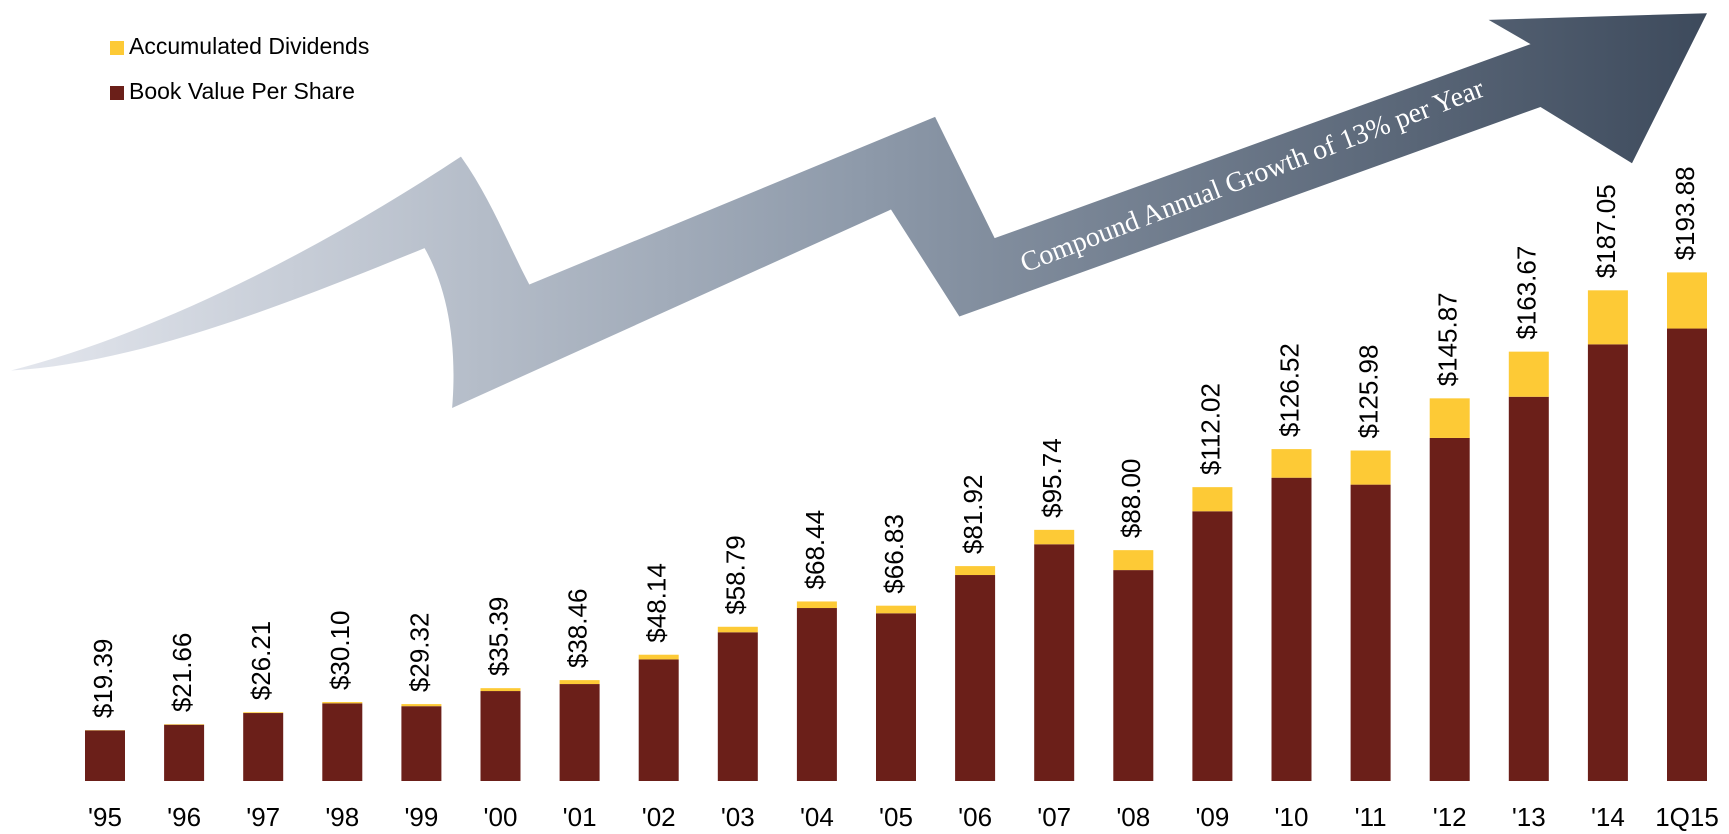  What do you see at coordinates (1527, 293) in the screenshot?
I see `total-label: $163.67` at bounding box center [1527, 293].